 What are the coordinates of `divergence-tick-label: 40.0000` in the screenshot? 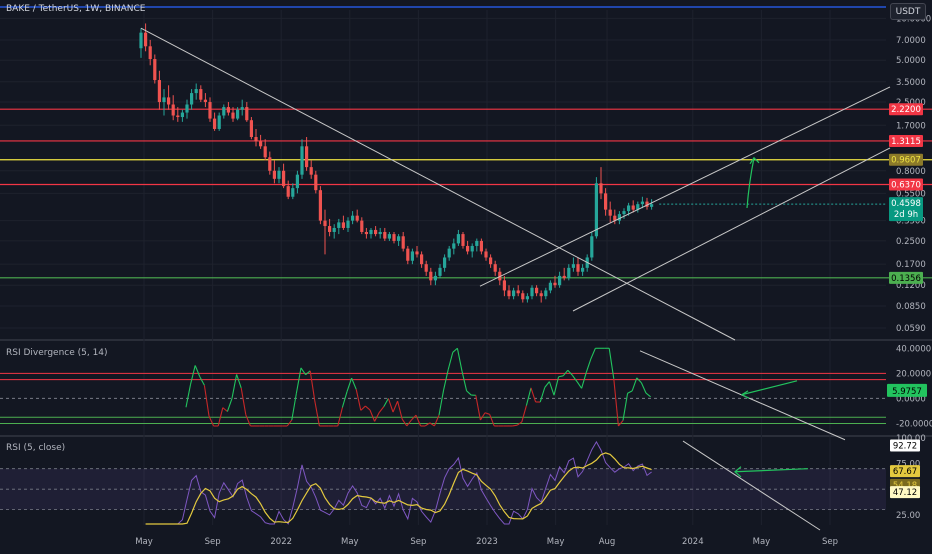 It's located at (913, 349).